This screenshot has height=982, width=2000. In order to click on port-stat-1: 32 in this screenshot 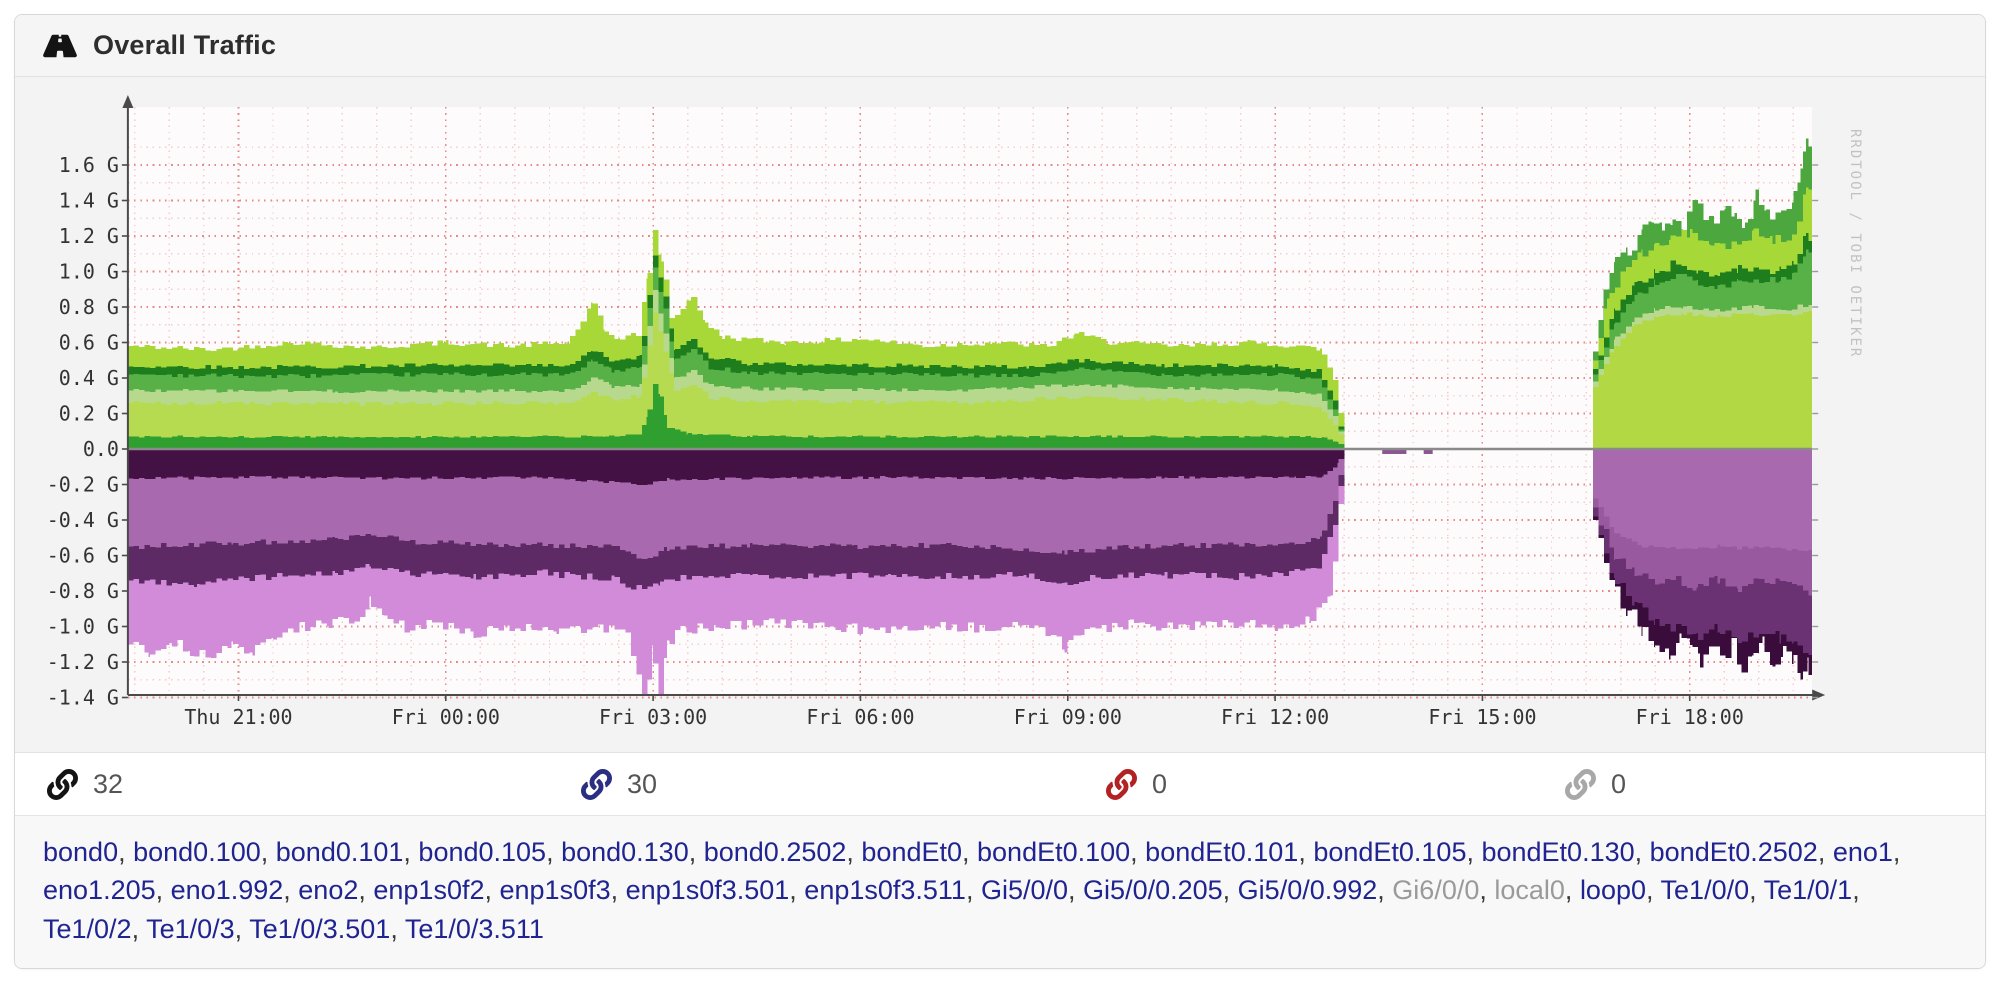, I will do `click(85, 784)`.